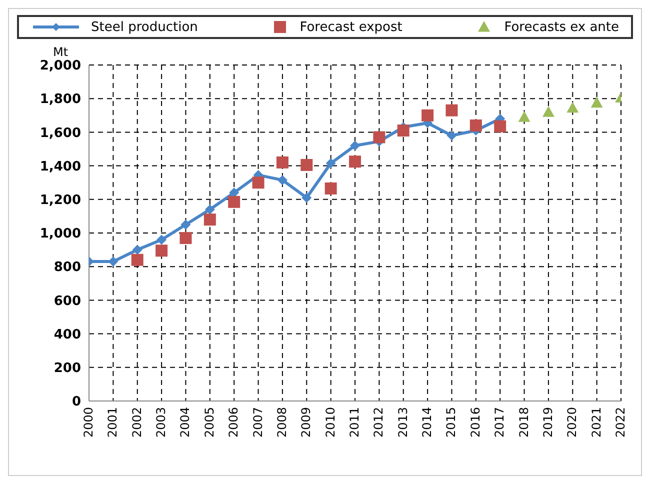 The width and height of the screenshot is (652, 488). What do you see at coordinates (475, 422) in the screenshot?
I see `x-tick-label: 2016` at bounding box center [475, 422].